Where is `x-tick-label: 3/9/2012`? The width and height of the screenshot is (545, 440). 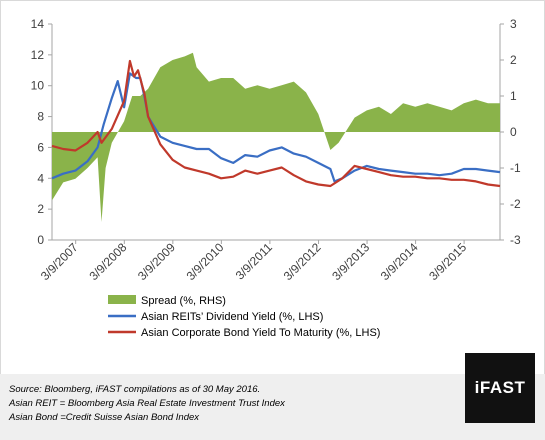 x-tick-label: 3/9/2012 is located at coordinates (302, 261).